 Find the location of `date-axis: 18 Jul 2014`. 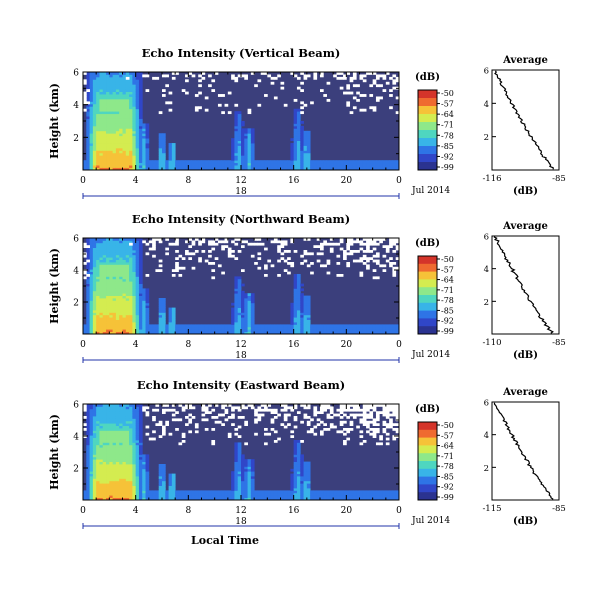

date-axis: 18 Jul 2014 is located at coordinates (266, 192).